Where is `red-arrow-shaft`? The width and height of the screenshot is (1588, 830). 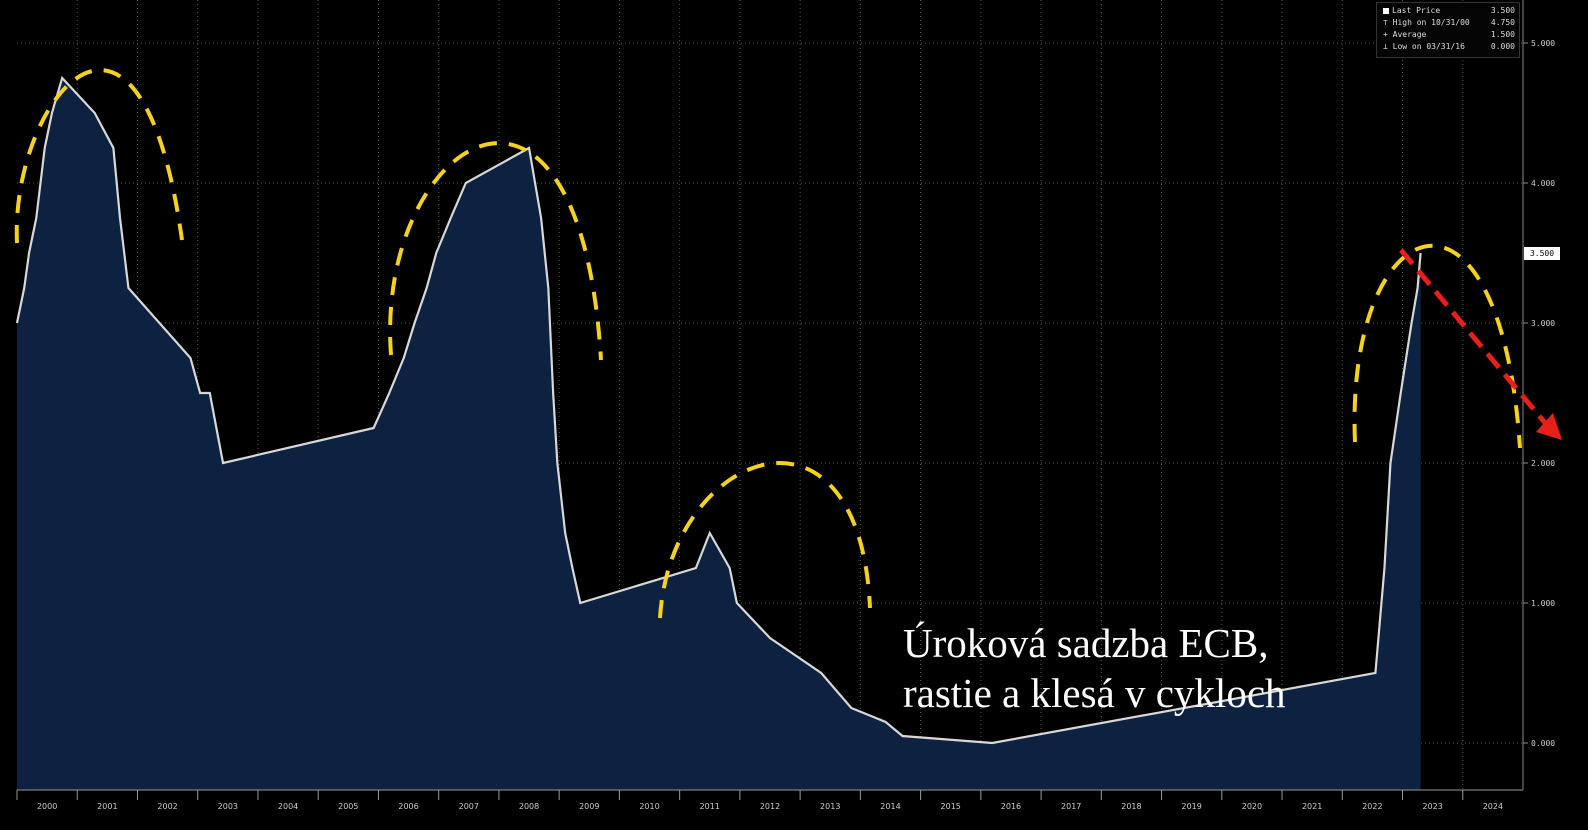 red-arrow-shaft is located at coordinates (1473, 337).